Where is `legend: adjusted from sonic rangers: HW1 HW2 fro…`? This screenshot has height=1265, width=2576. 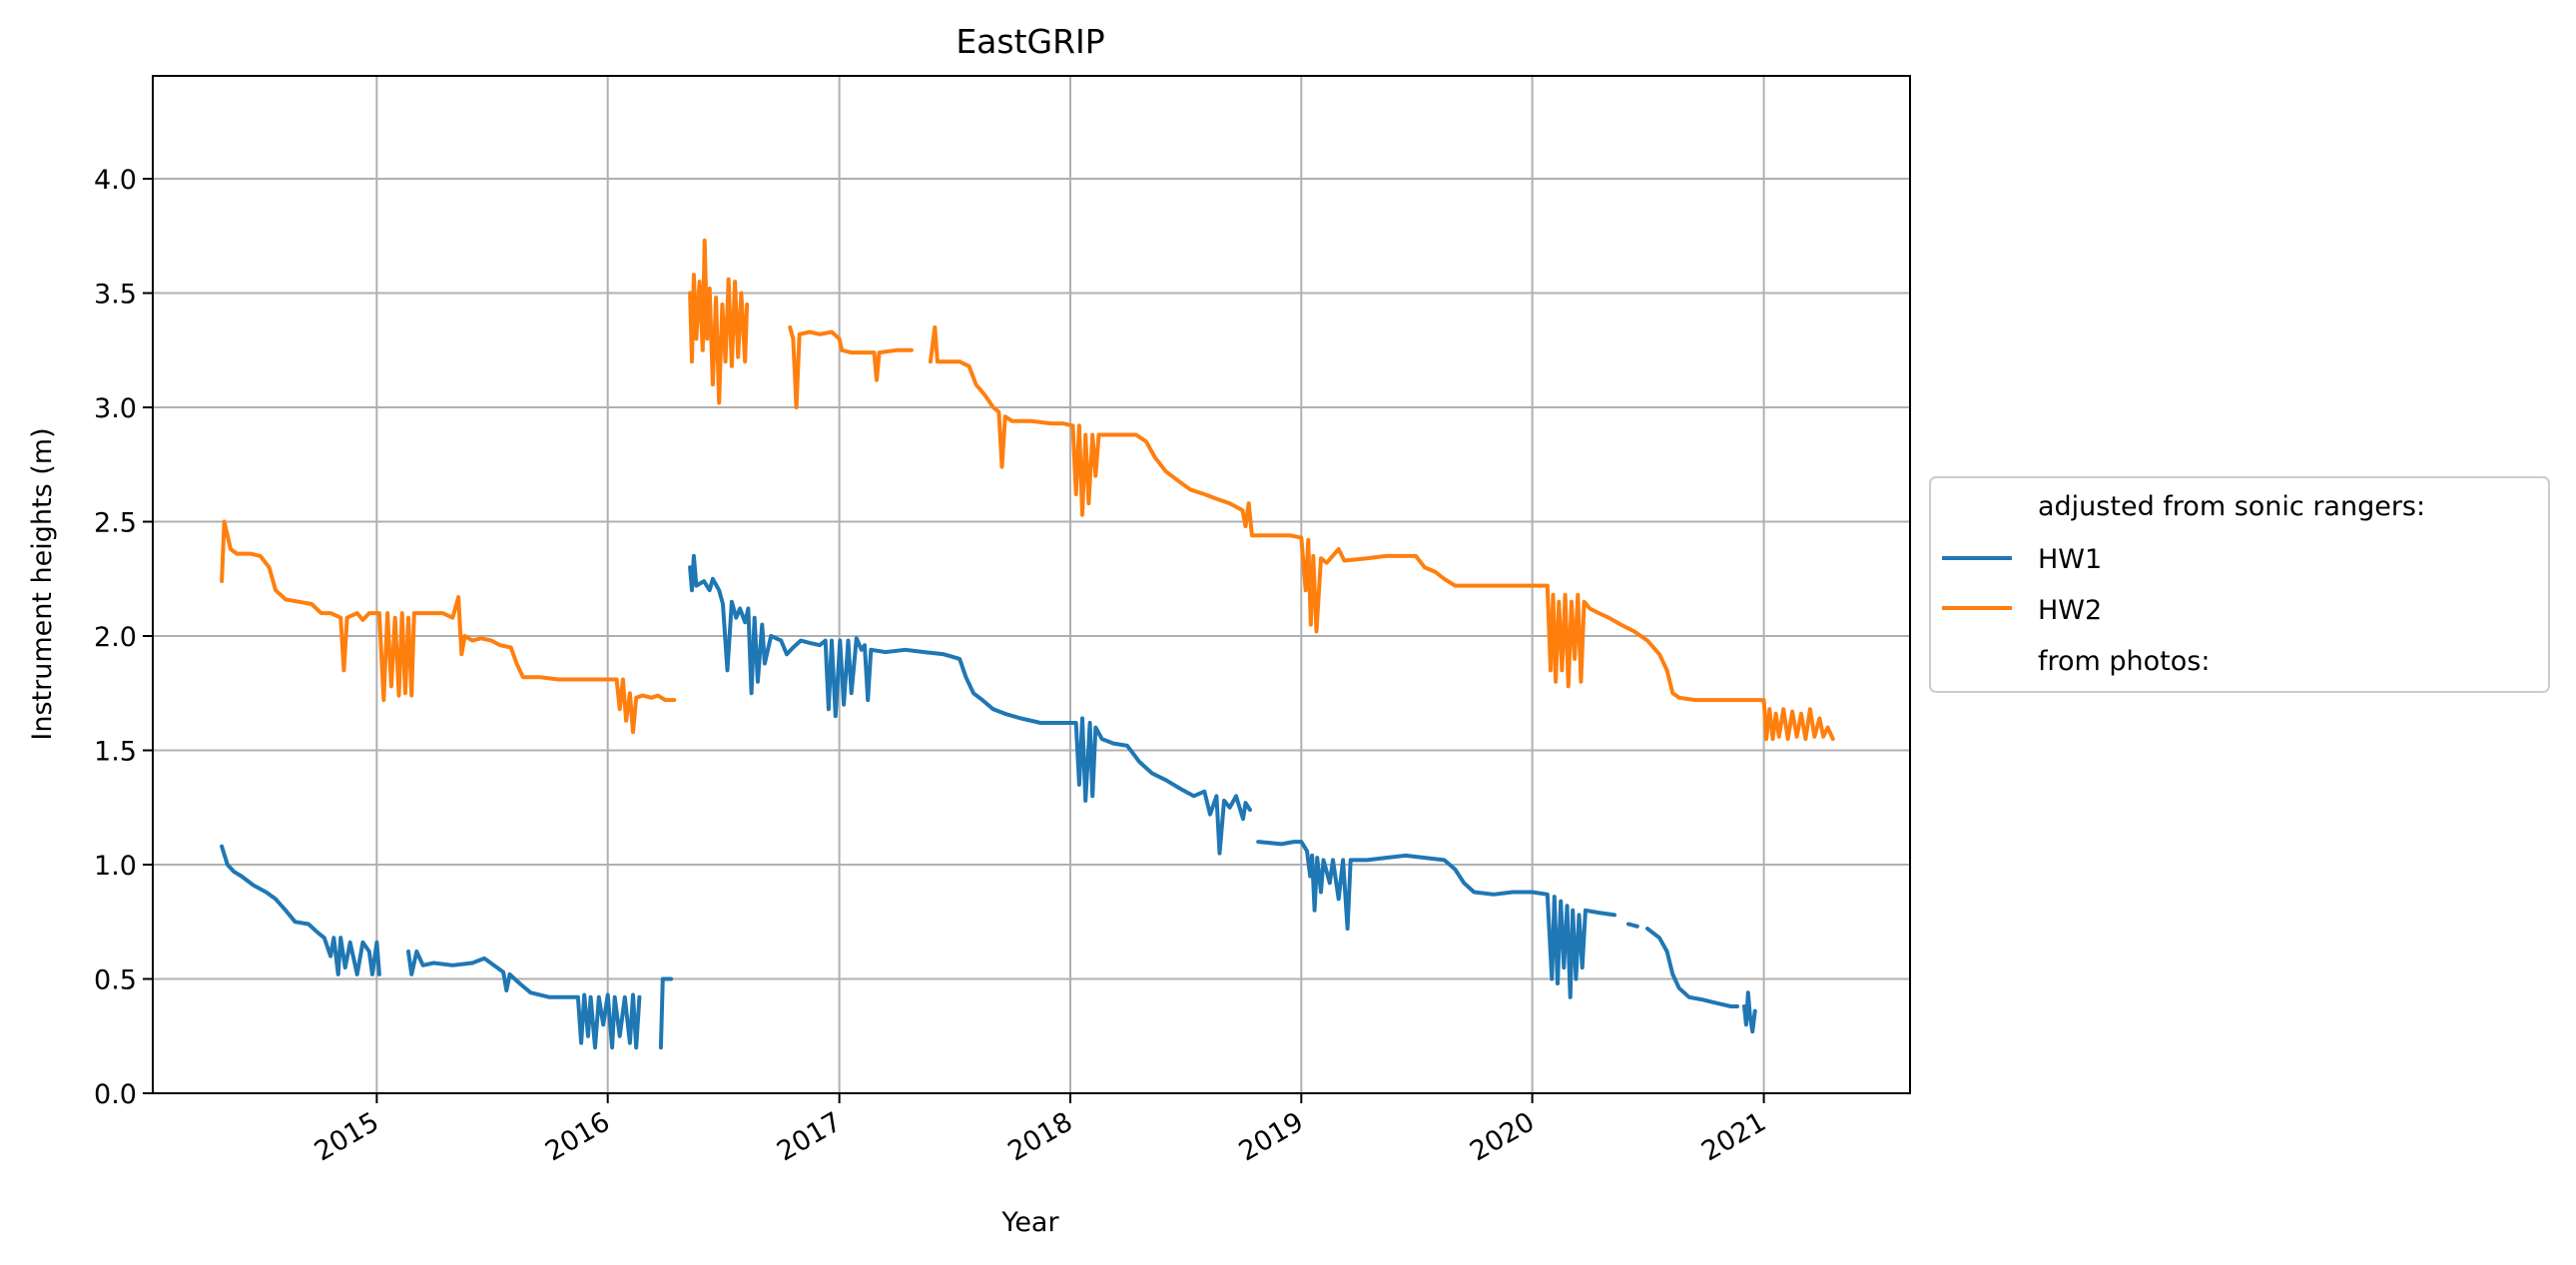
legend: adjusted from sonic rangers: HW1 HW2 fro… is located at coordinates (2239, 584).